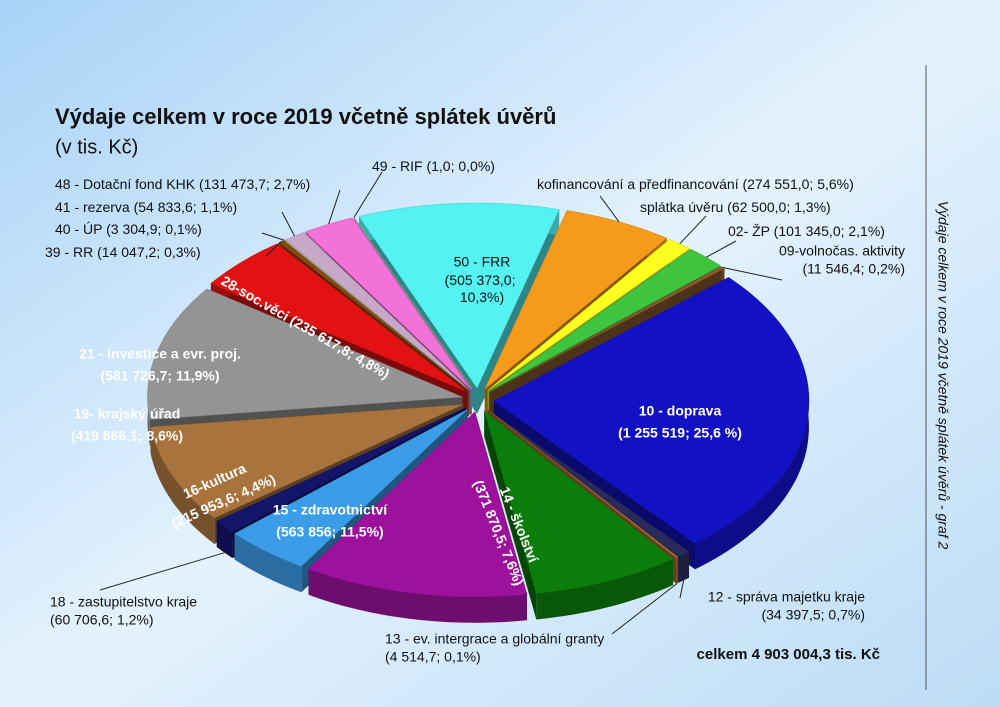 The height and width of the screenshot is (707, 1000). Describe the element at coordinates (797, 184) in the screenshot. I see `value-label: (274 551,0; 5,6%)` at that location.